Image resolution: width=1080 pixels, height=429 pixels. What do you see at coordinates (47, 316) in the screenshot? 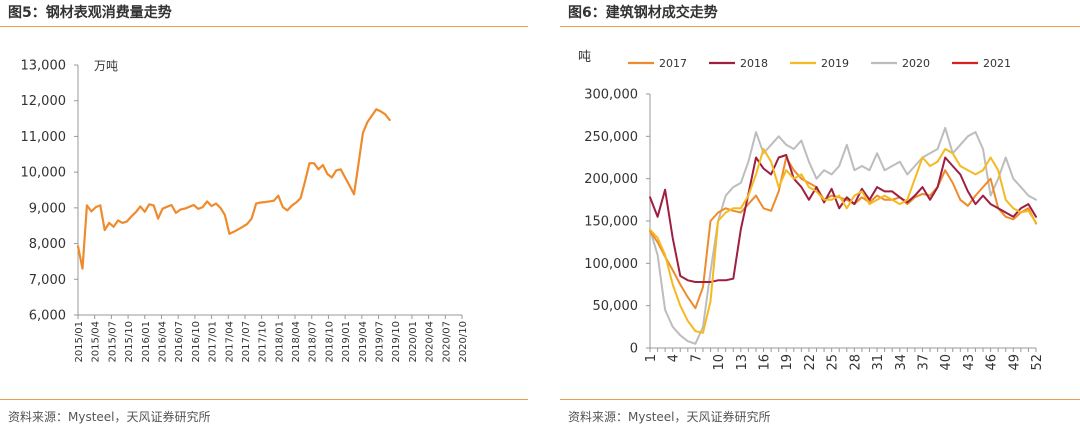
I see `y-tick-label: 6,000` at bounding box center [47, 316].